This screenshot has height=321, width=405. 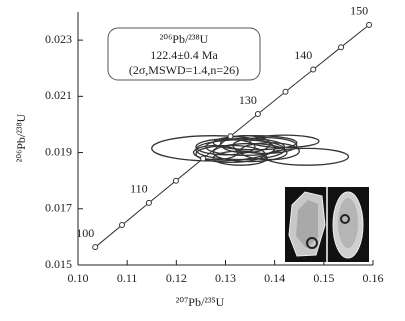 I want to click on y-tick-label: 0.017, so click(x=58, y=208).